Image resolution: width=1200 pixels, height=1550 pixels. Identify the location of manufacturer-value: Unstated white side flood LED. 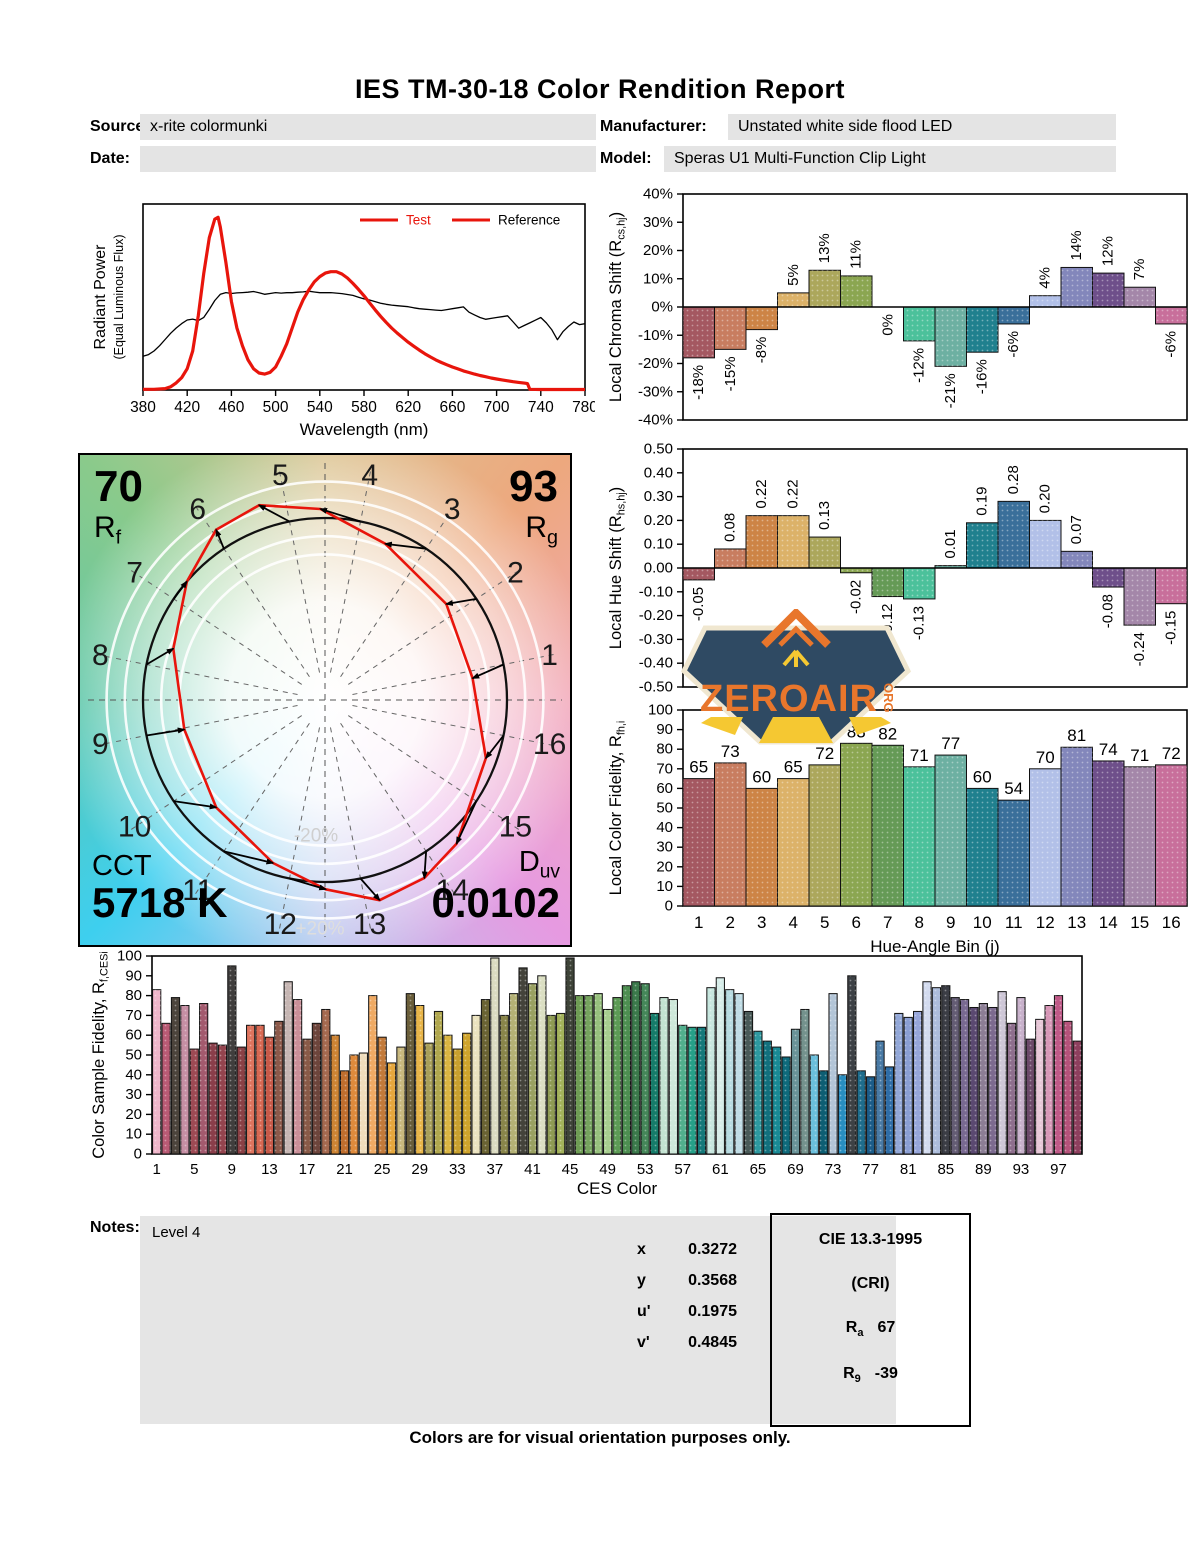
(922, 127).